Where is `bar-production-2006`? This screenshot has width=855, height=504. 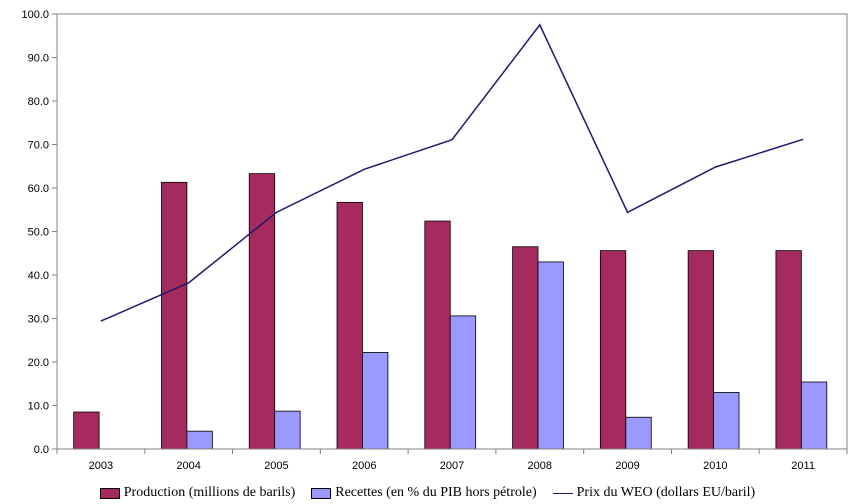 bar-production-2006 is located at coordinates (349, 325).